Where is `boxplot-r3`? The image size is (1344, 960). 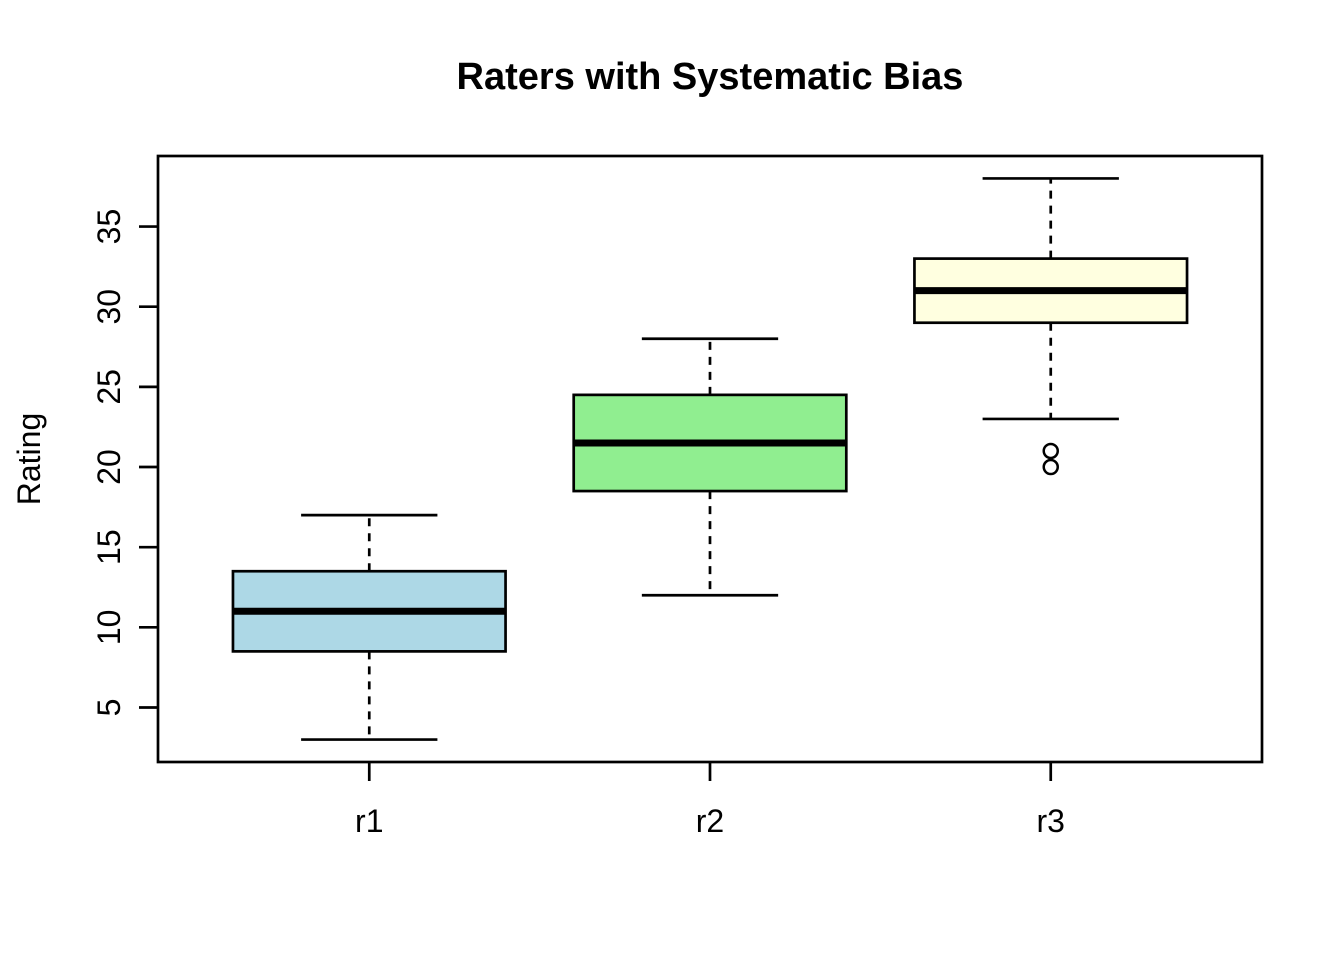
boxplot-r3 is located at coordinates (1051, 326).